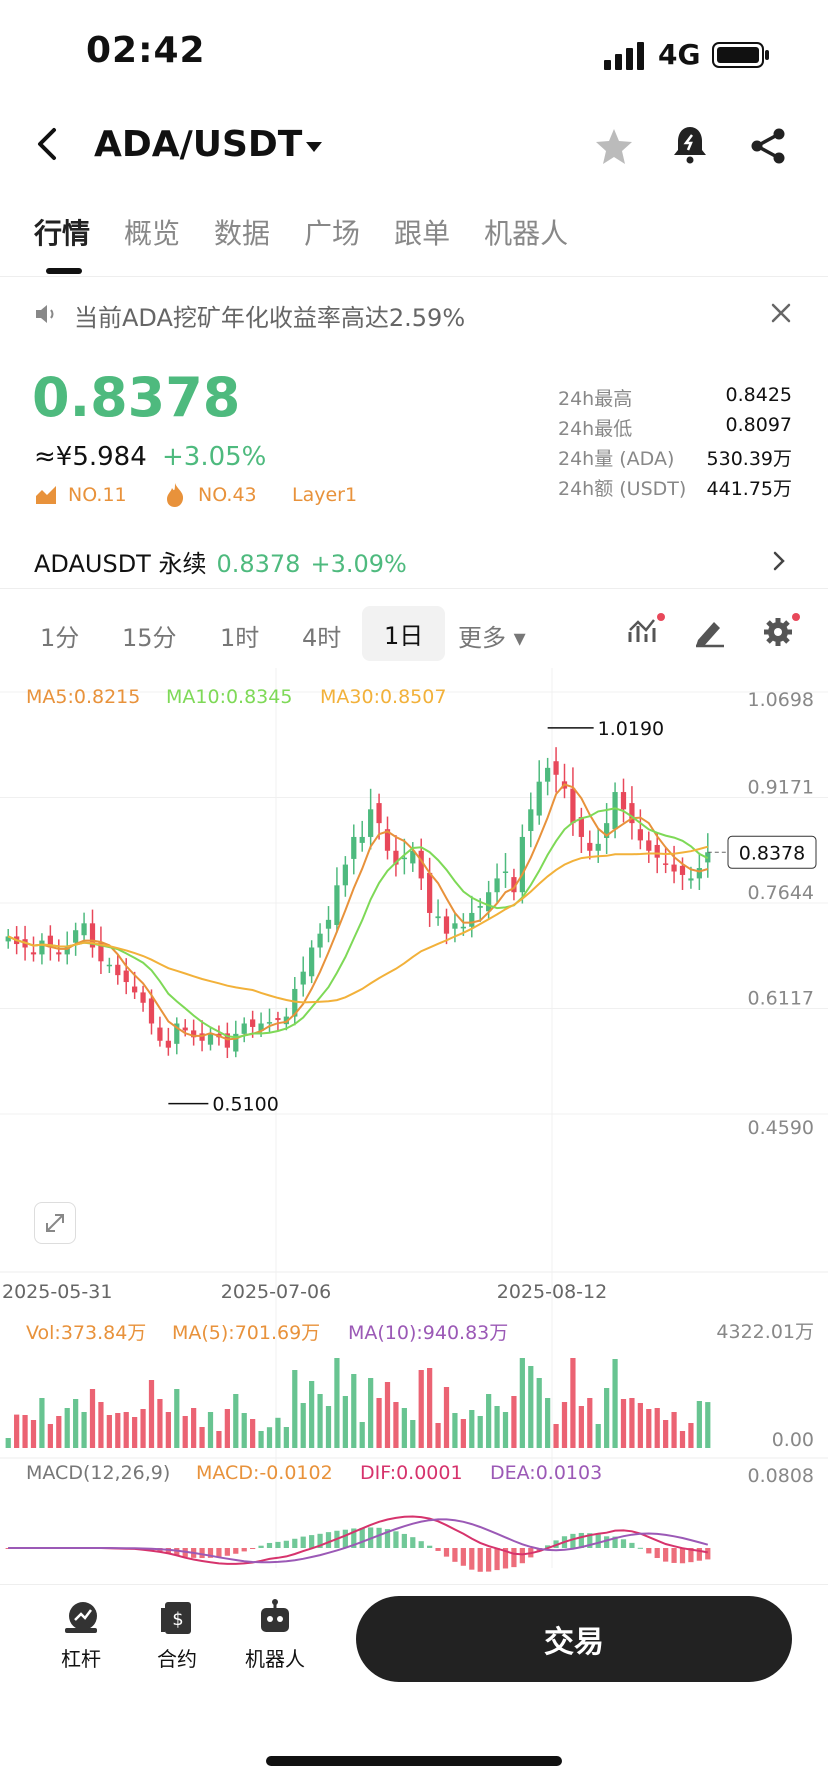  I want to click on leverage-nav: 杠杆, so click(81, 1635).